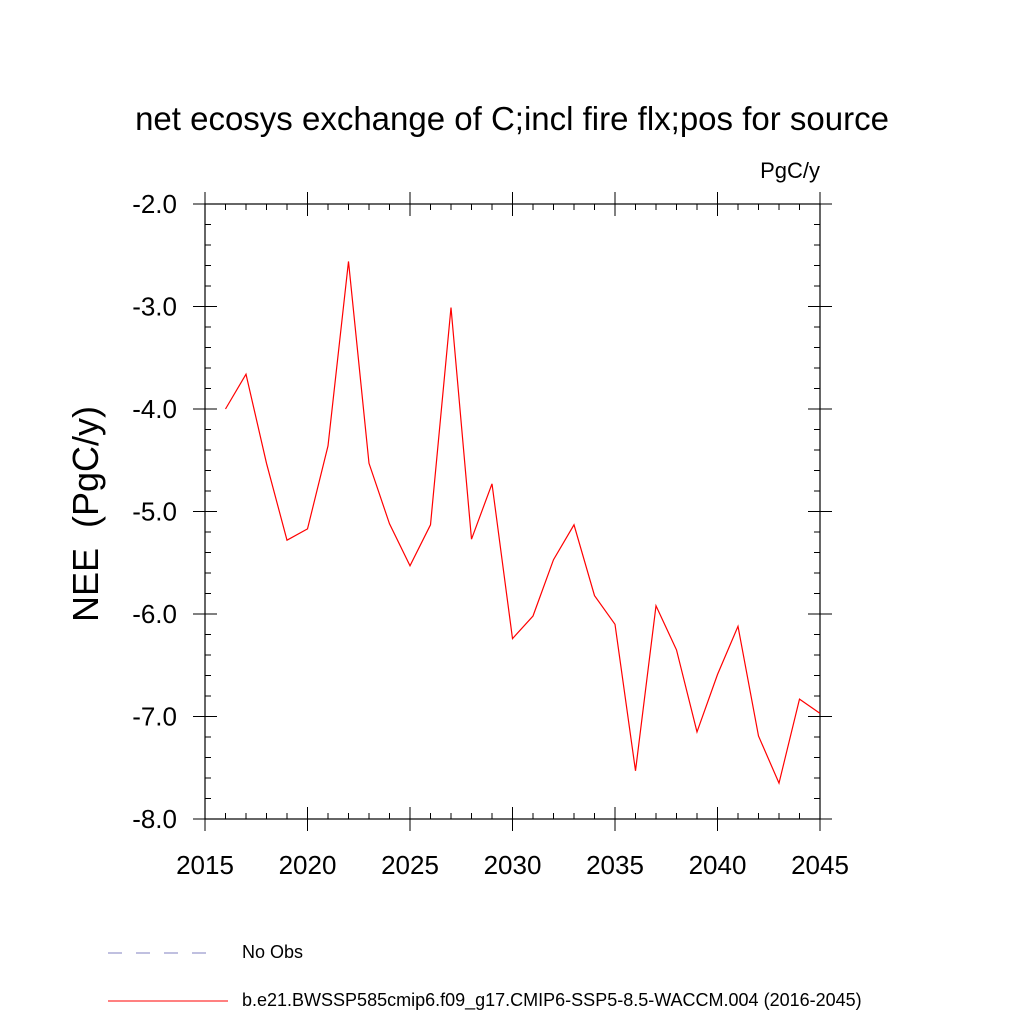  I want to click on units-label: PgC/y, so click(790, 170).